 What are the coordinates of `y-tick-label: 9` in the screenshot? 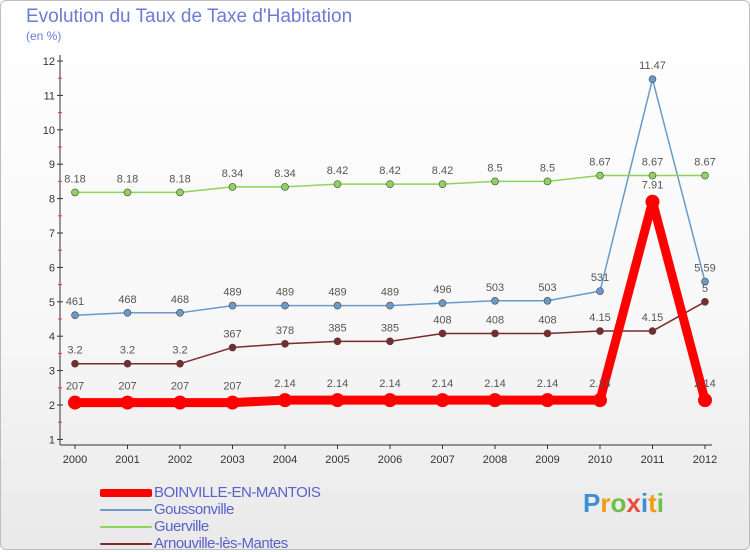 It's located at (52, 165).